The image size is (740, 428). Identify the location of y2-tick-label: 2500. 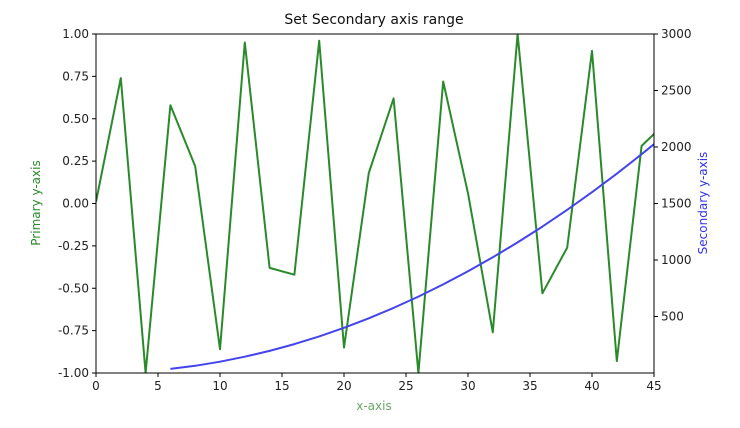
(676, 91).